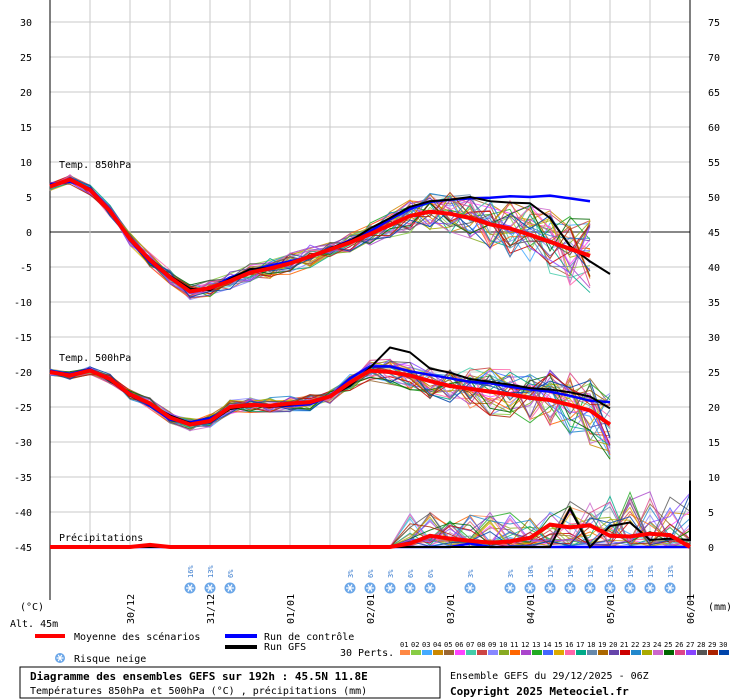 The height and width of the screenshot is (700, 740). What do you see at coordinates (131, 609) in the screenshot?
I see `x-tick-label: 30/12` at bounding box center [131, 609].